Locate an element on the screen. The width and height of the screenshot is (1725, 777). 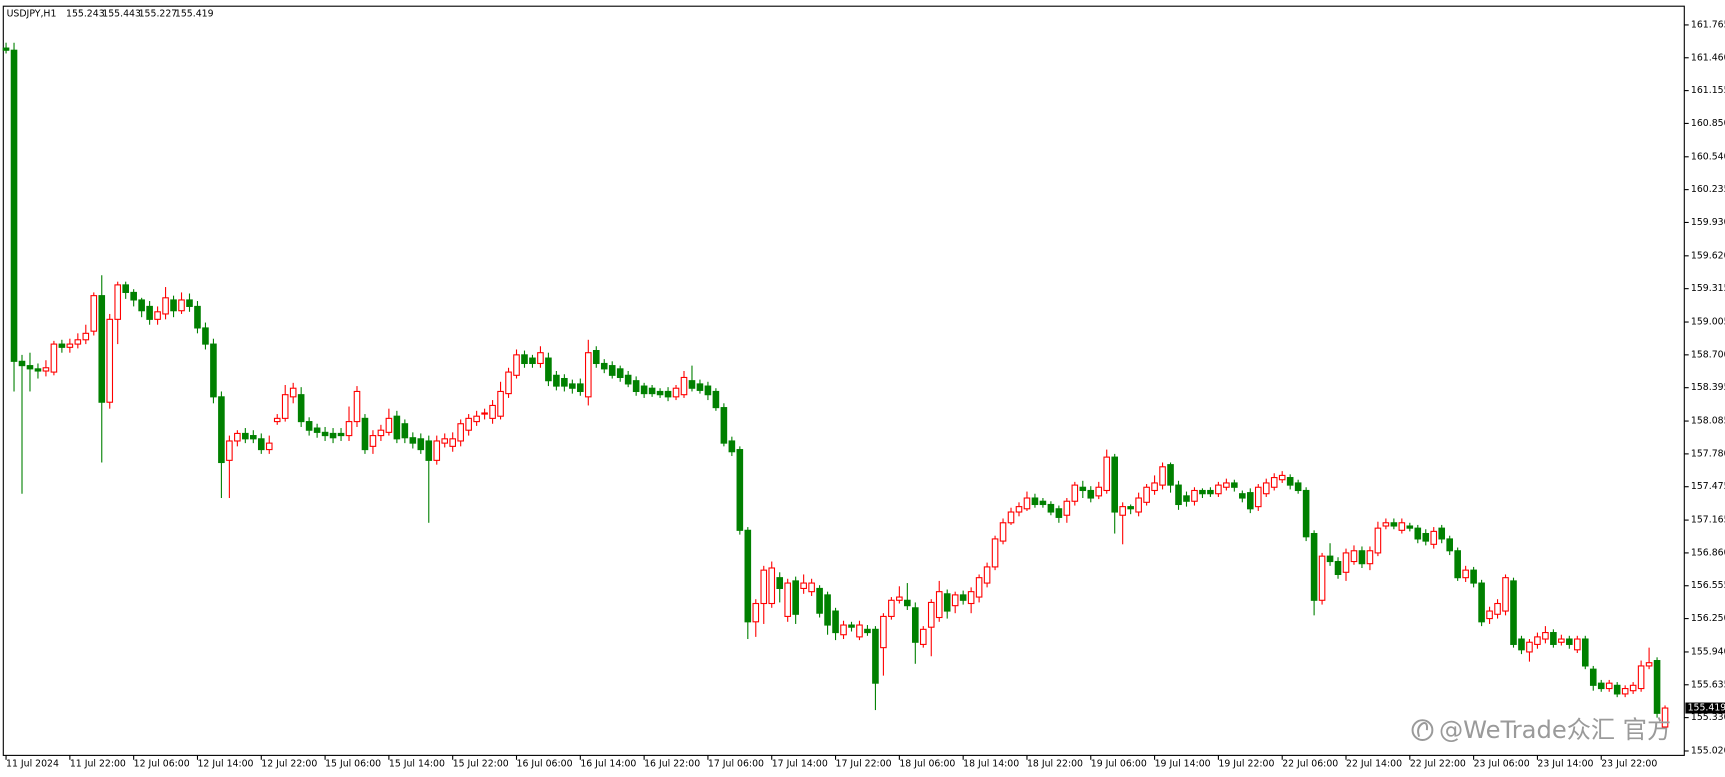
x-tick-label: 16 Jul 06:00 is located at coordinates (545, 764).